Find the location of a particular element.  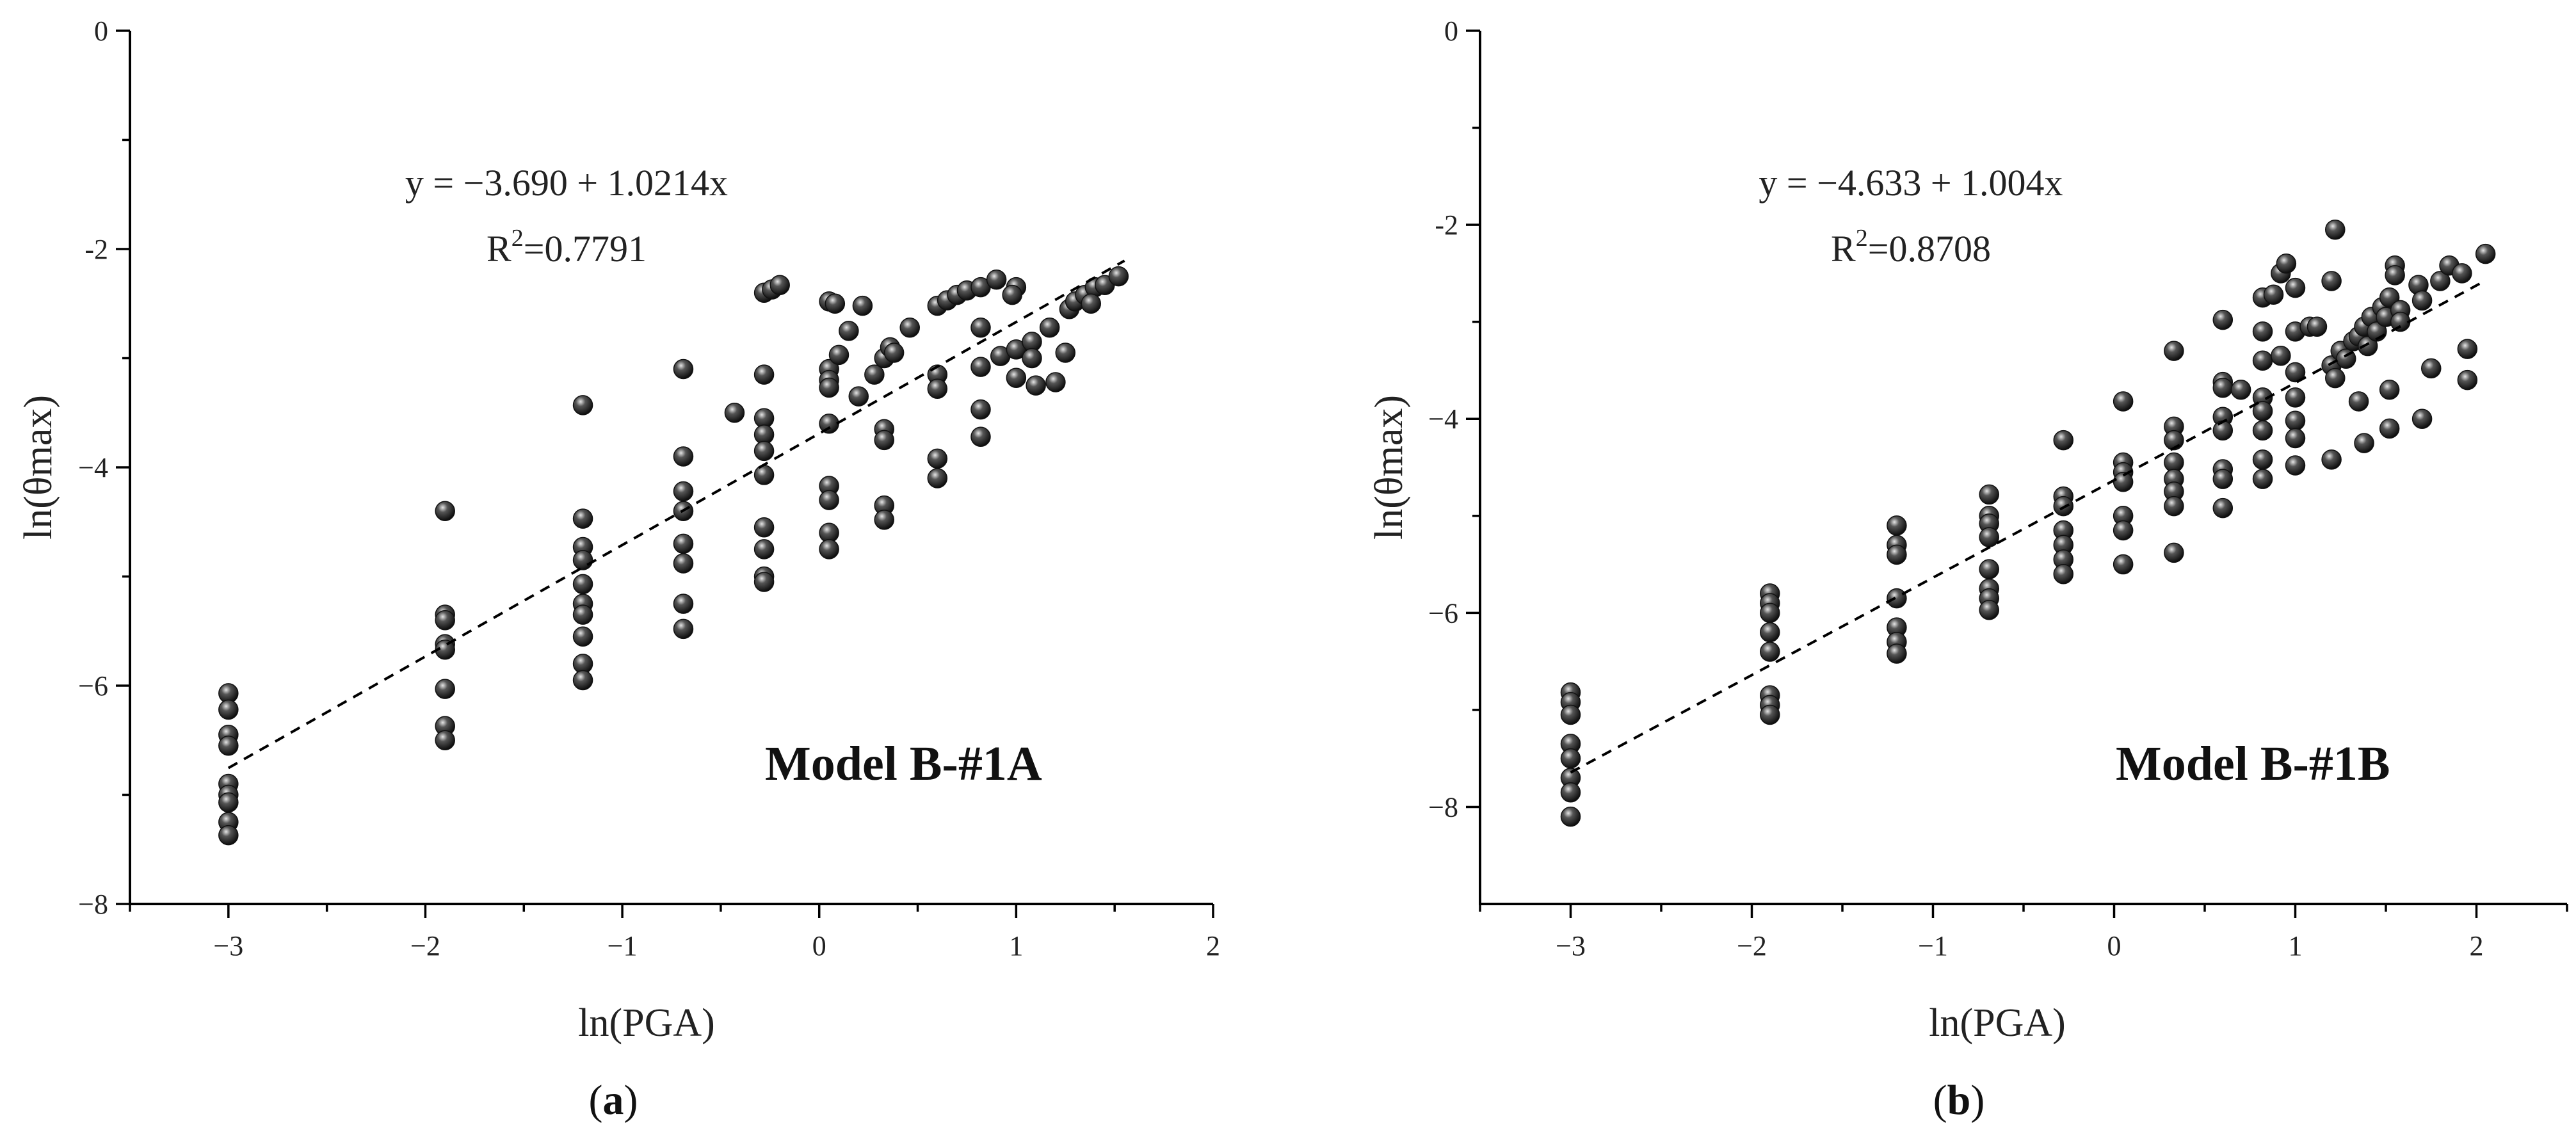

x-tick-label-a-0: −3 is located at coordinates (228, 946).